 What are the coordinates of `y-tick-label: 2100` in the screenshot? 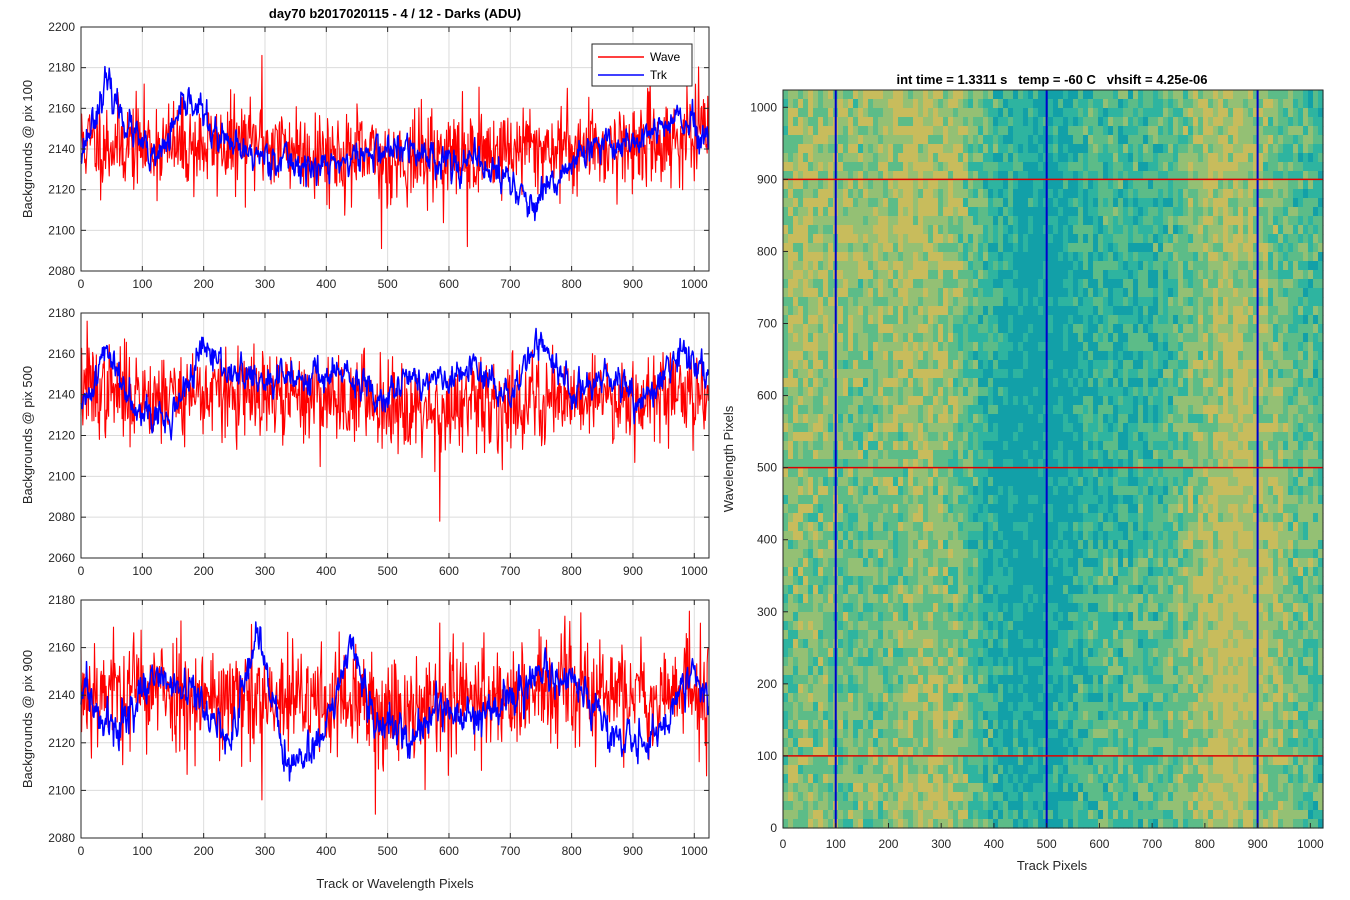 It's located at (61, 230).